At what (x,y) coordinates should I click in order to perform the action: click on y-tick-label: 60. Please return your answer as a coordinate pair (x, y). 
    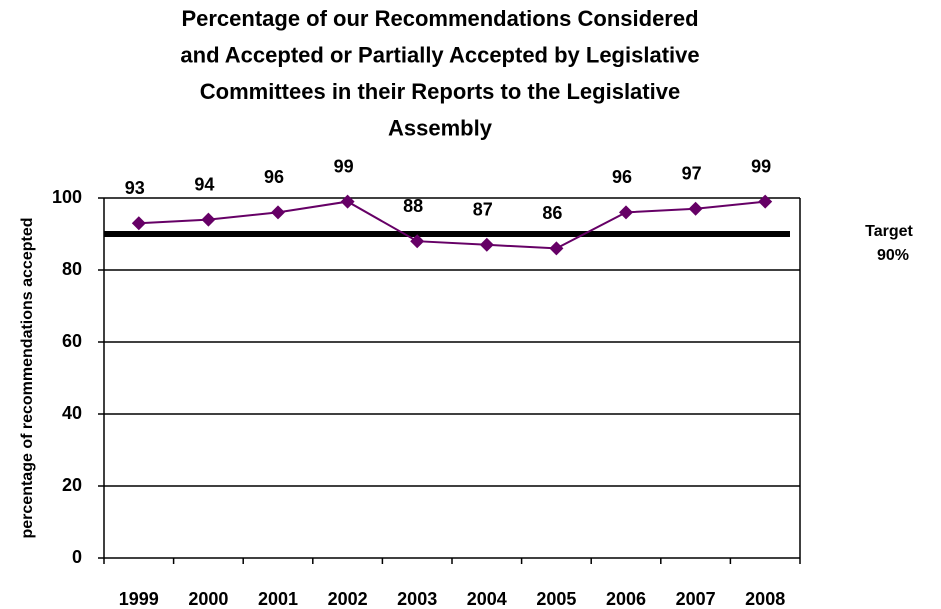
    Looking at the image, I should click on (72, 341).